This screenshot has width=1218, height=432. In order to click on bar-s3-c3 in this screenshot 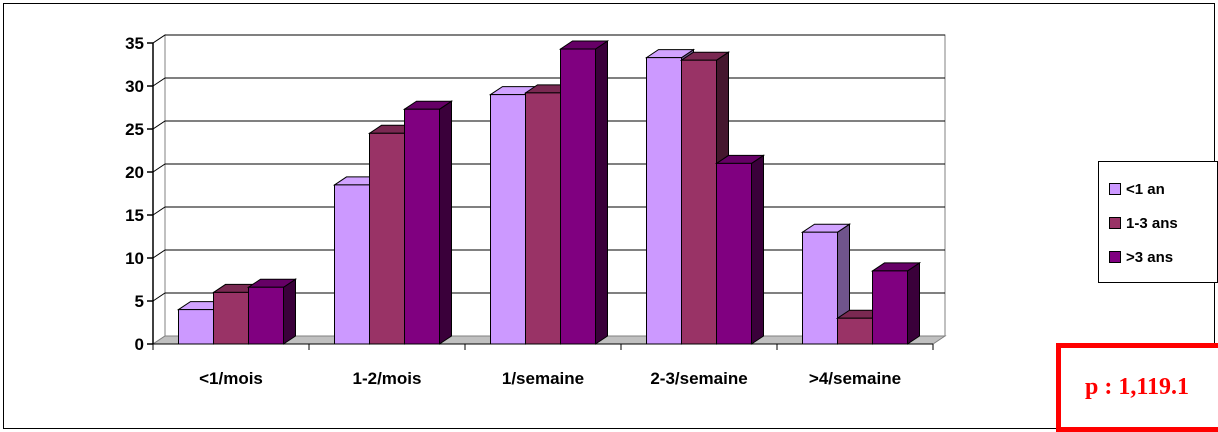, I will do `click(578, 196)`.